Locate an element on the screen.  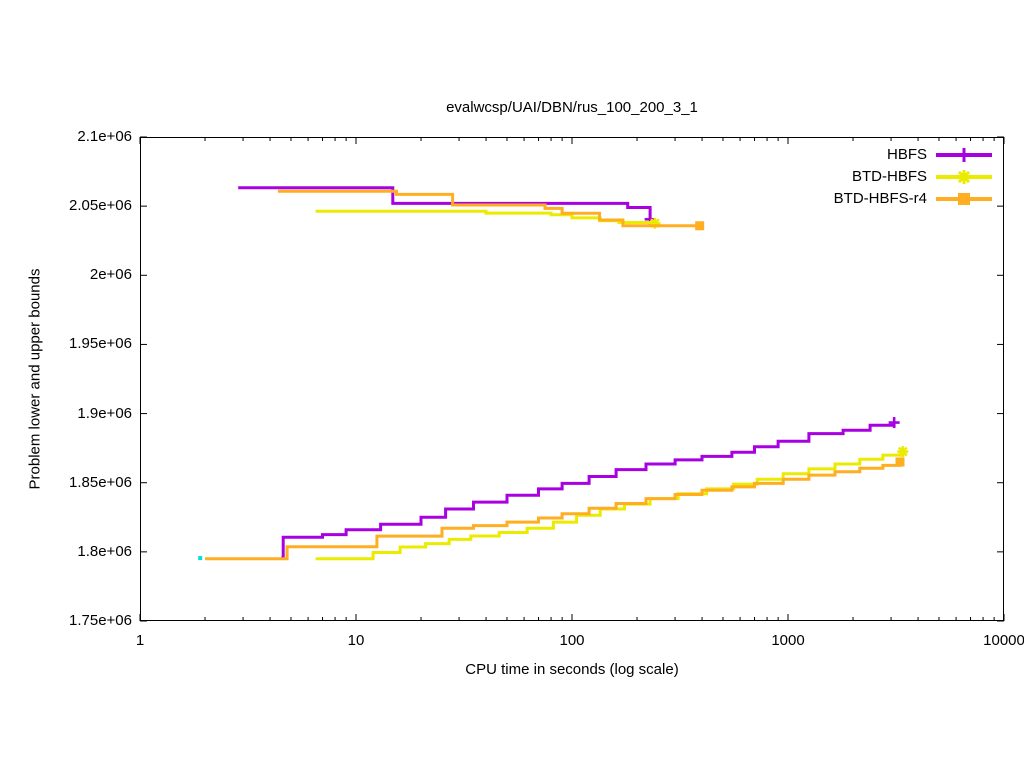
x-tick-label: 1 is located at coordinates (140, 640).